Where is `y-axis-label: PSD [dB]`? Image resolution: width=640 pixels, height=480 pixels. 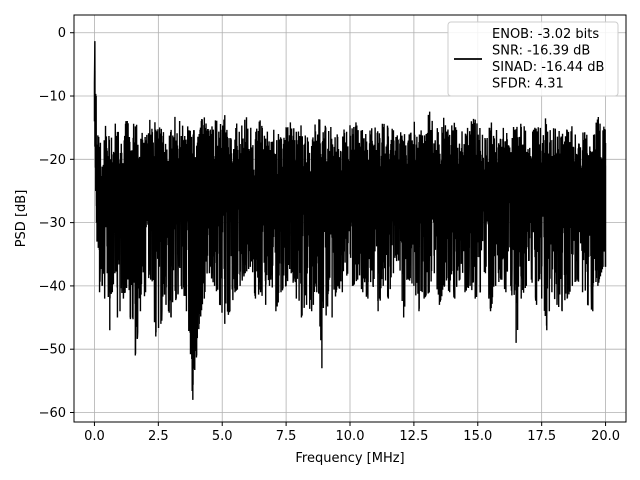 y-axis-label: PSD [dB] is located at coordinates (21, 219).